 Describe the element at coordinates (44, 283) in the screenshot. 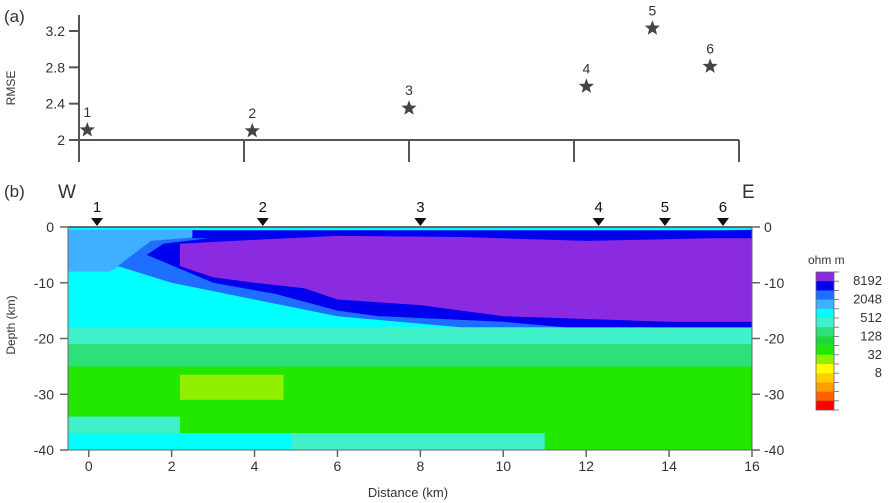

I see `depth-tick-label-left: -10` at that location.